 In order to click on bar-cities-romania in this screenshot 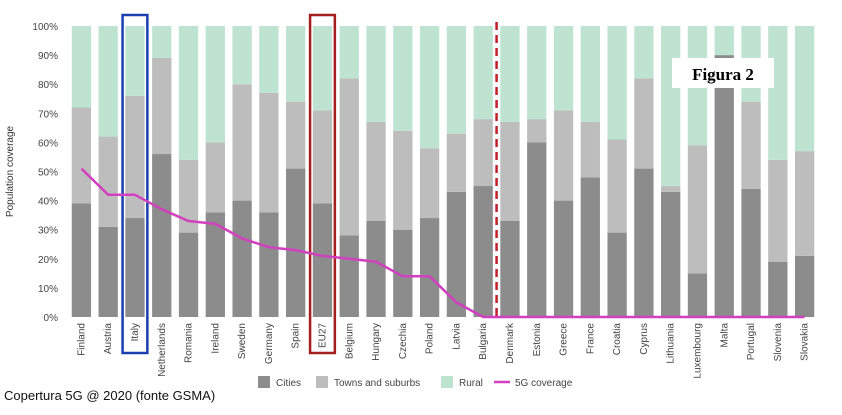, I will do `click(188, 274)`.